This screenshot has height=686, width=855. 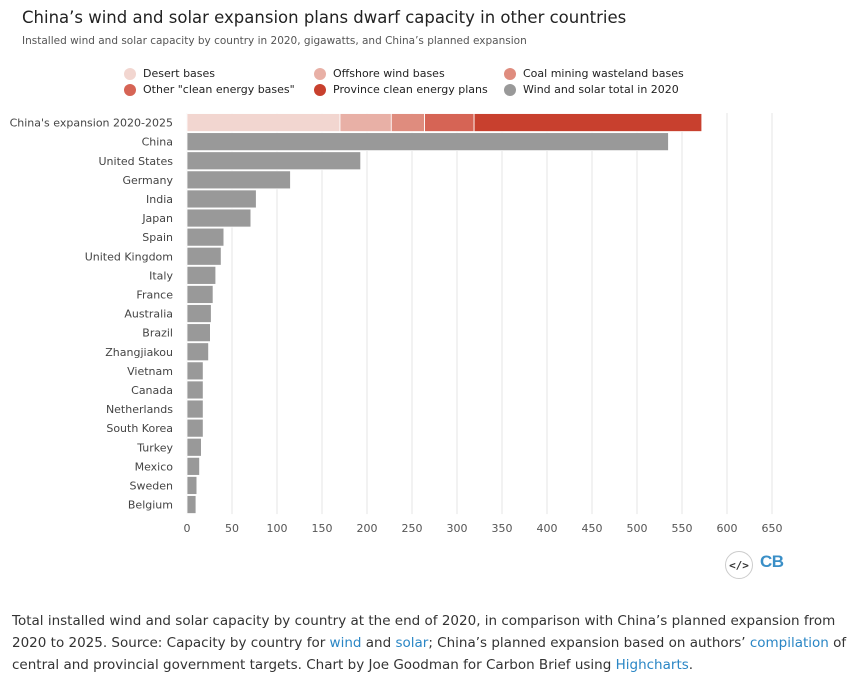 What do you see at coordinates (219, 89) in the screenshot?
I see `legend-label: Other "clean energy bases"` at bounding box center [219, 89].